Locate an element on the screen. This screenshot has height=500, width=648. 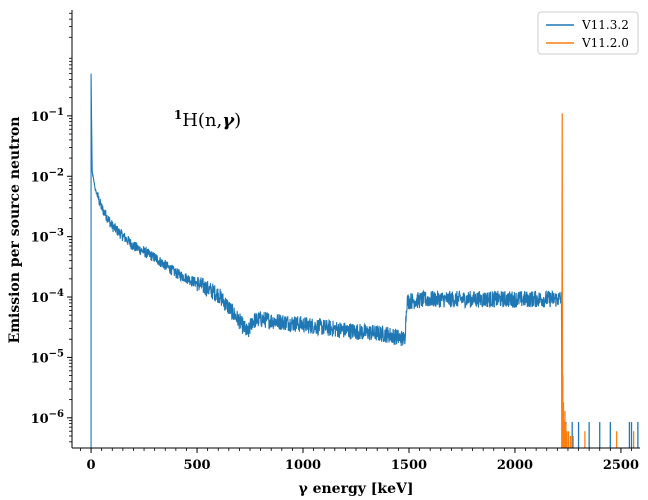
x-tick-label: 2000 is located at coordinates (515, 465).